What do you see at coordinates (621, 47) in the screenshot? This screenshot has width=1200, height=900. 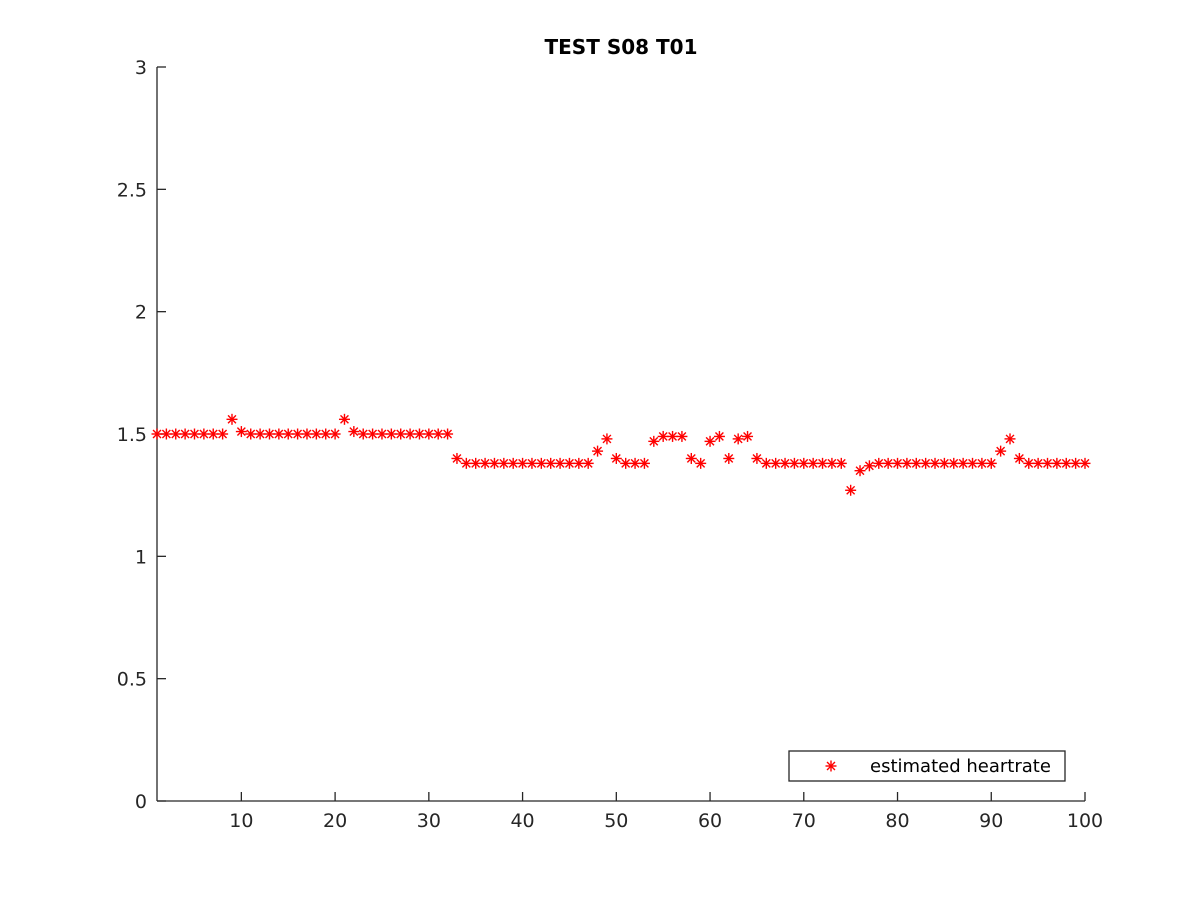 I see `chart-title: TEST S08 T01` at bounding box center [621, 47].